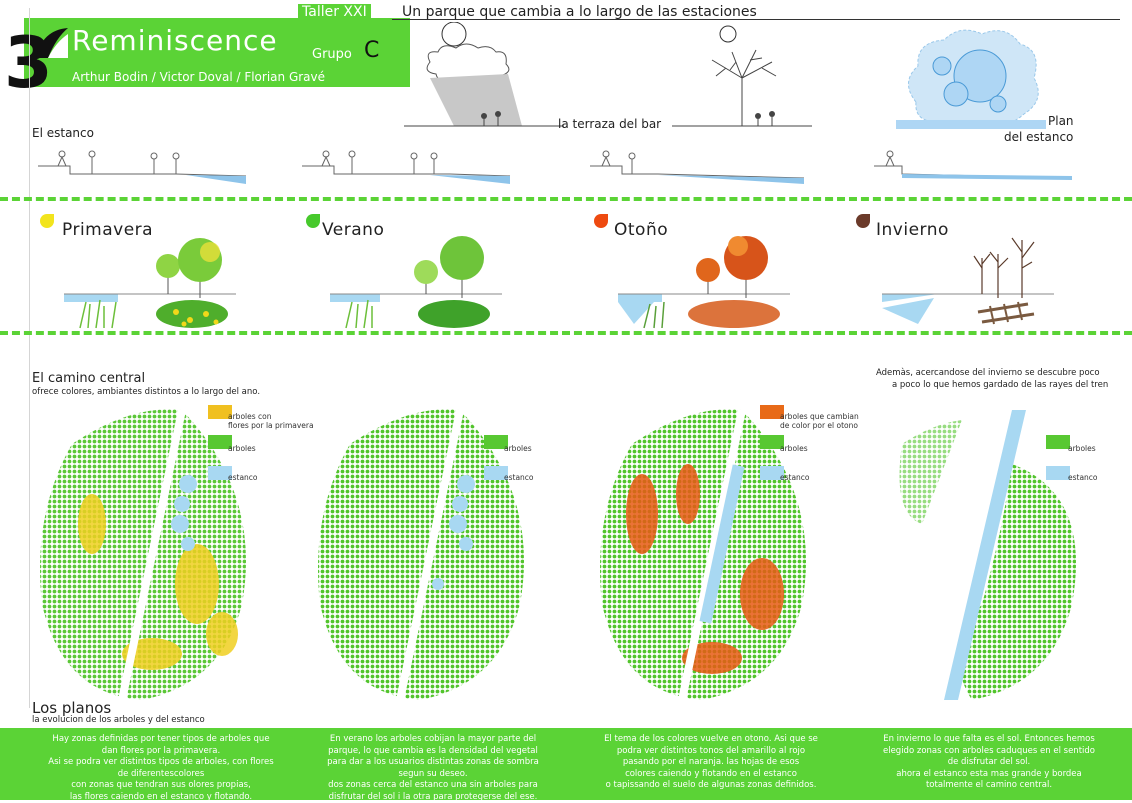  I want to click on legend-1-label-3: estanco, so click(243, 477).